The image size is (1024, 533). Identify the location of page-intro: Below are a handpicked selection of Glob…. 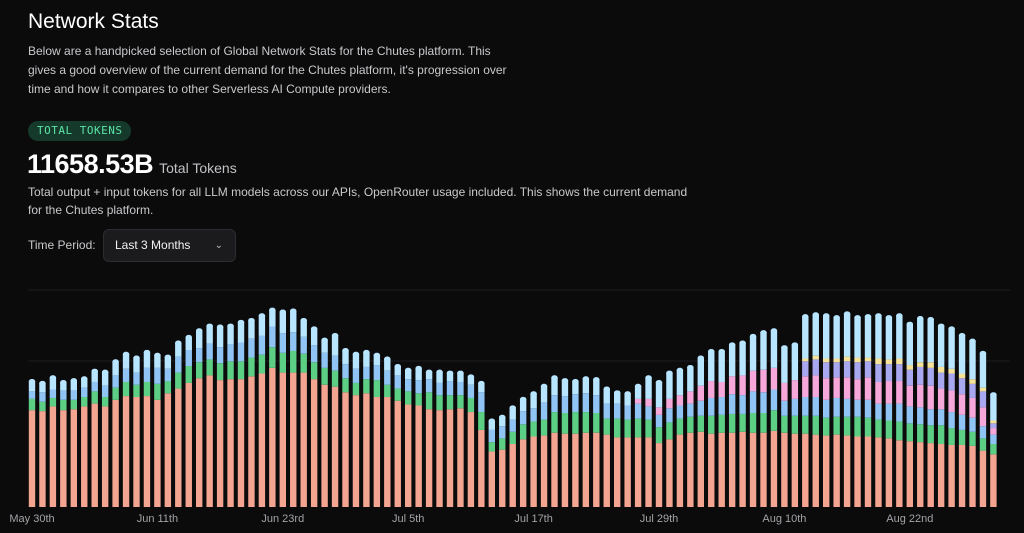
(267, 70).